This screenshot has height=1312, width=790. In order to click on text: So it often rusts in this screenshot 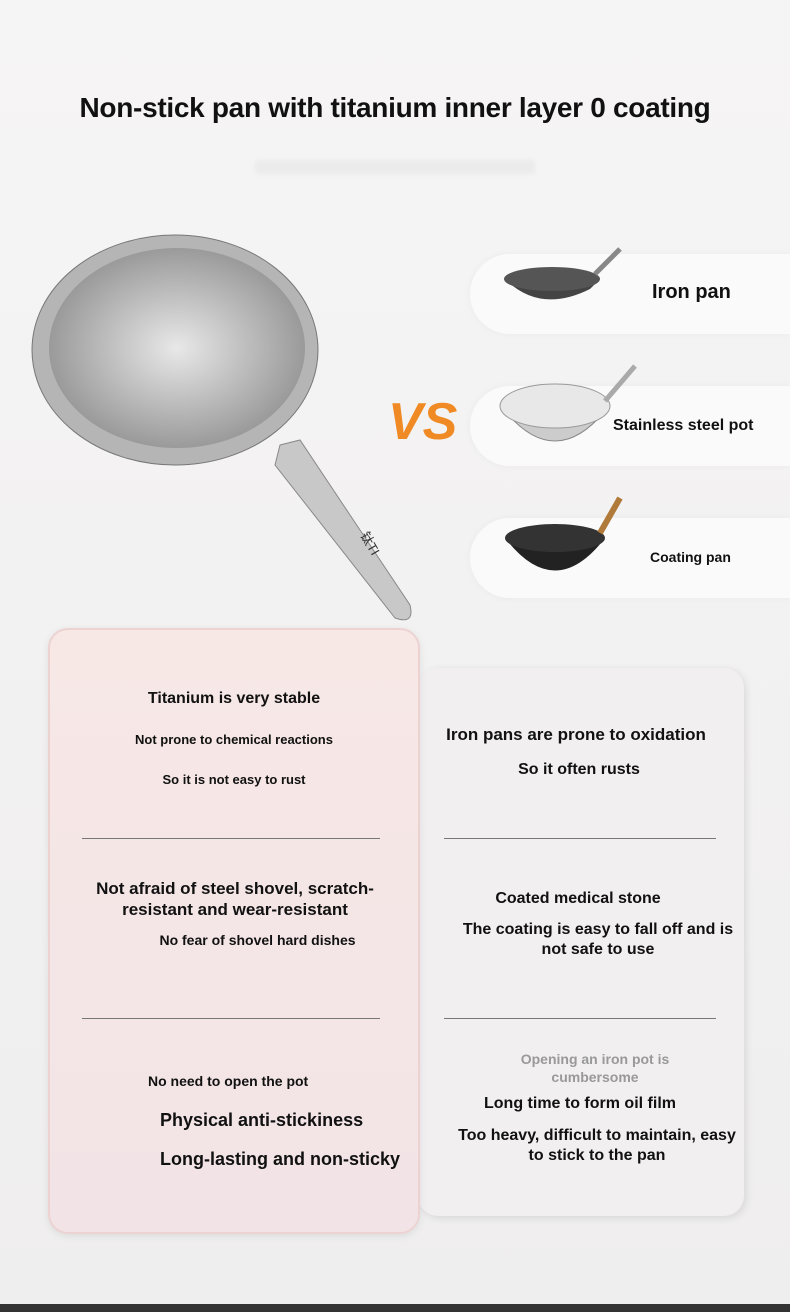, I will do `click(579, 769)`.